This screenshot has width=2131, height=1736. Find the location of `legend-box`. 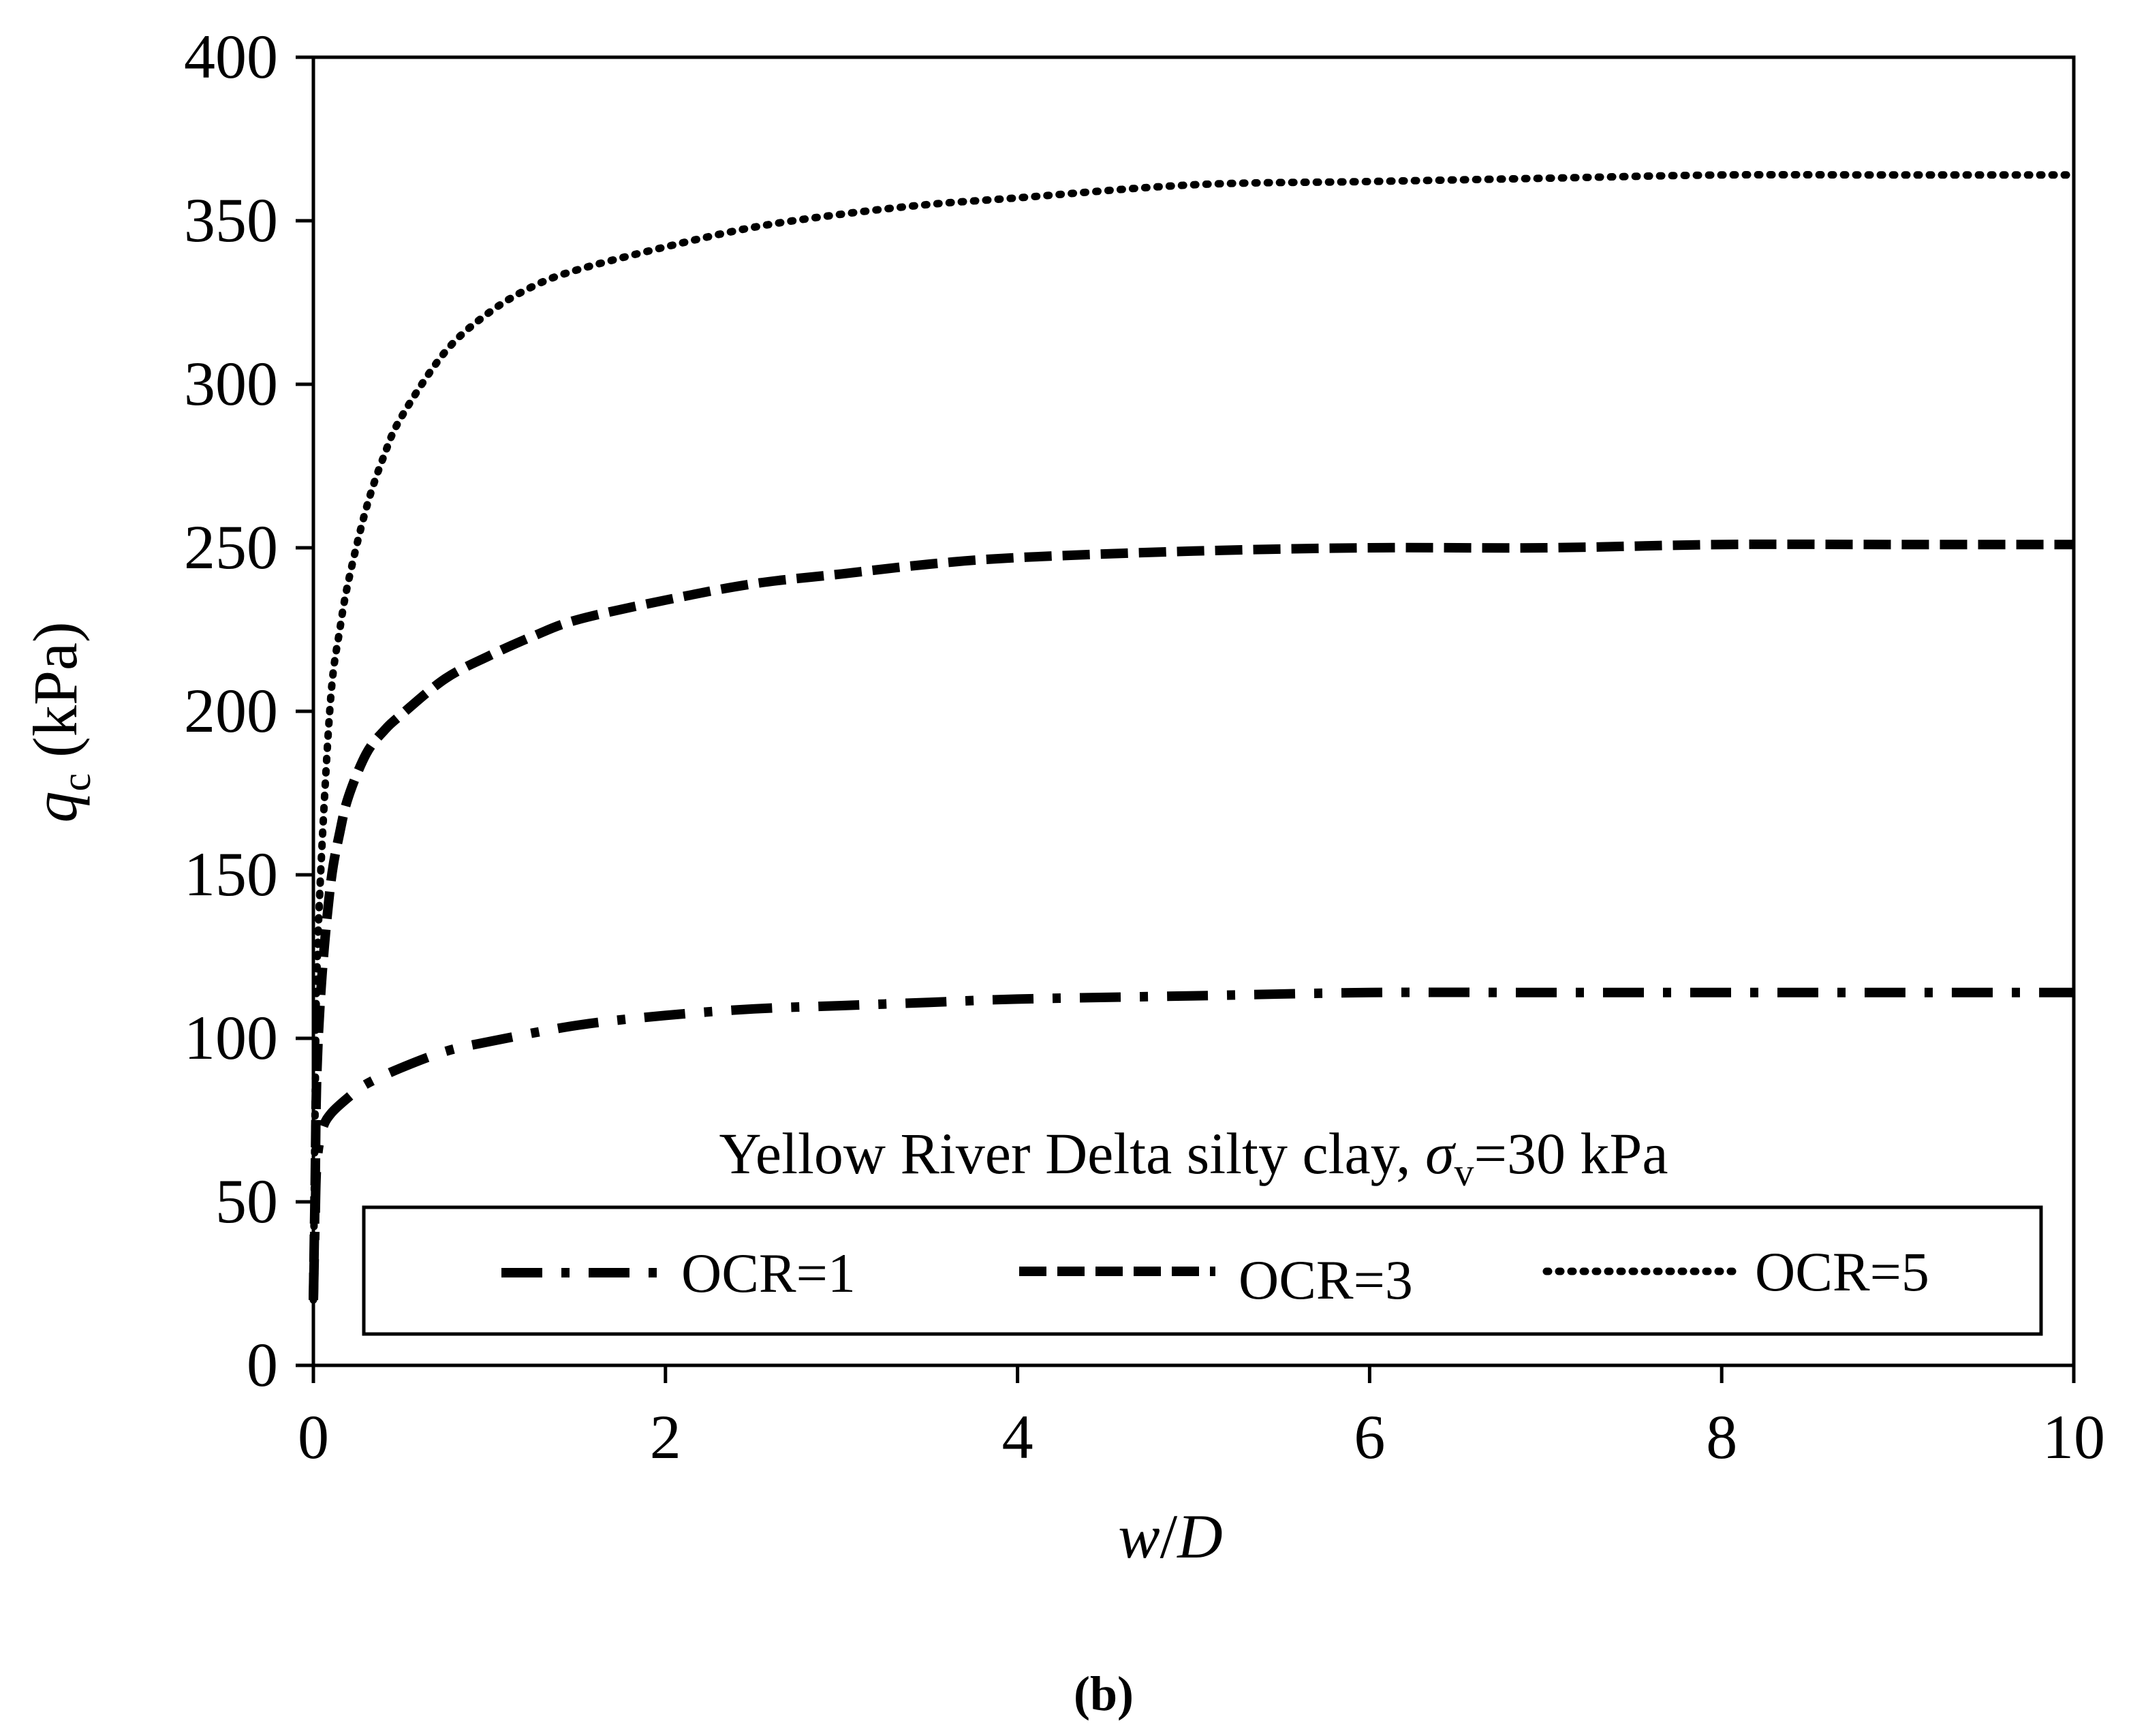

legend-box is located at coordinates (1202, 1270).